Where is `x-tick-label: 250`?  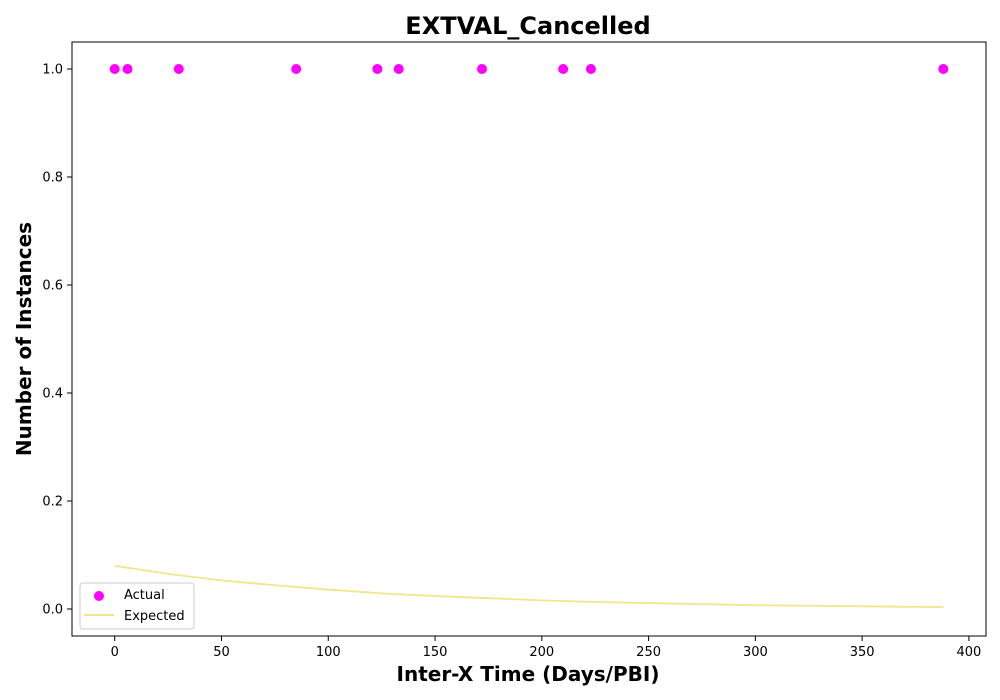 x-tick-label: 250 is located at coordinates (648, 652).